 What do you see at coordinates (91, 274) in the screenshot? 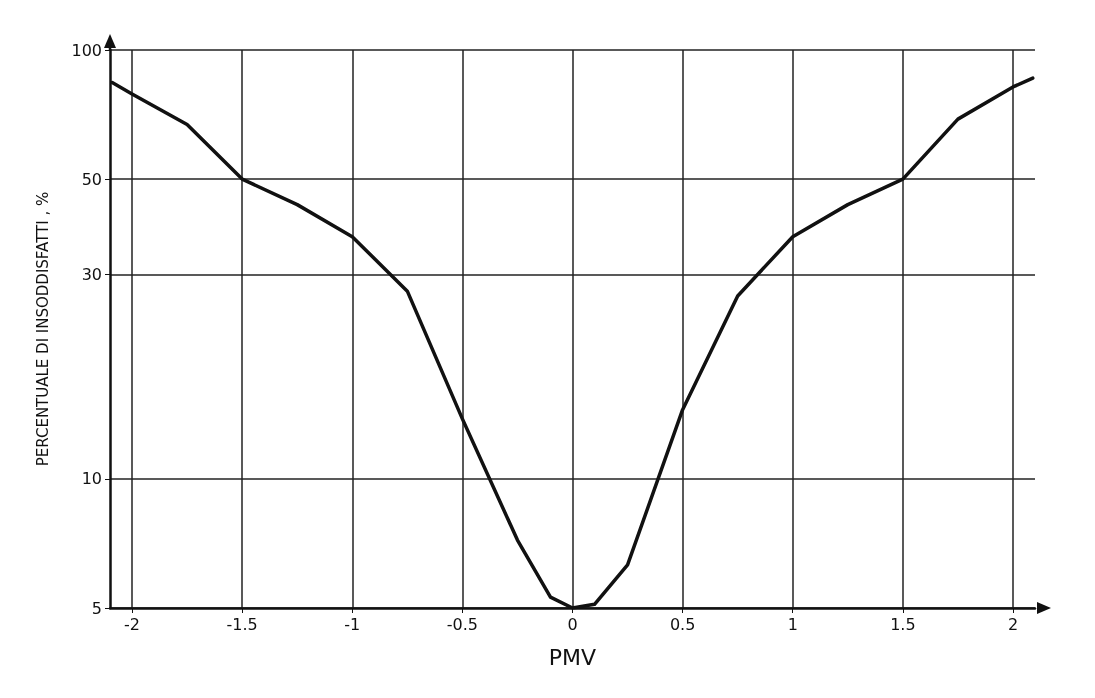
I see `y-tick-label: 30` at bounding box center [91, 274].